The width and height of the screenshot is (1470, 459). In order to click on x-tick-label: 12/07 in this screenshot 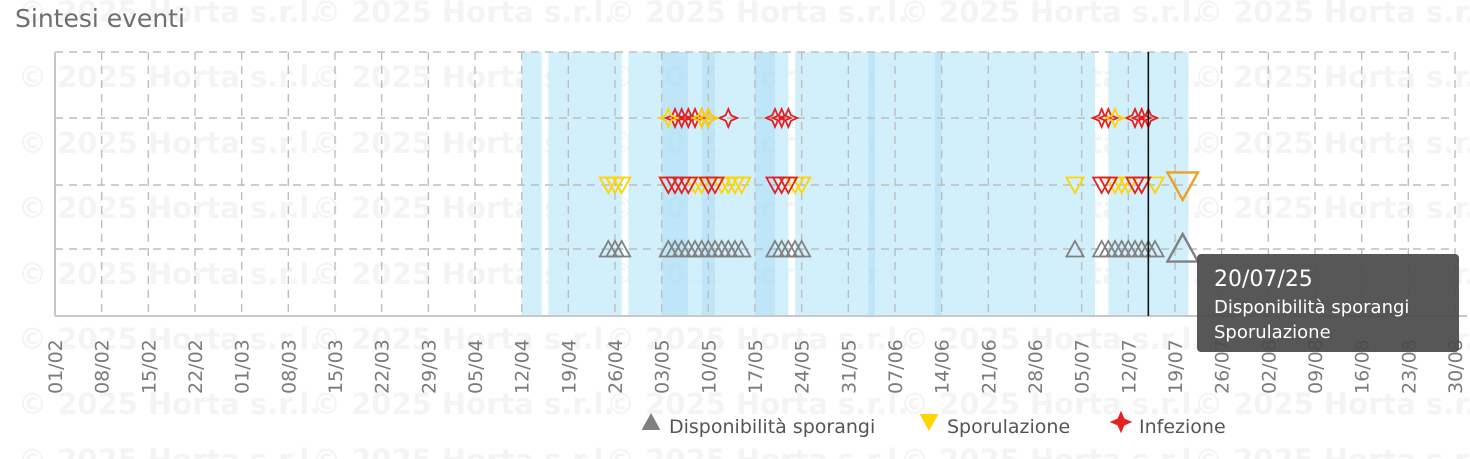, I will do `click(1129, 366)`.